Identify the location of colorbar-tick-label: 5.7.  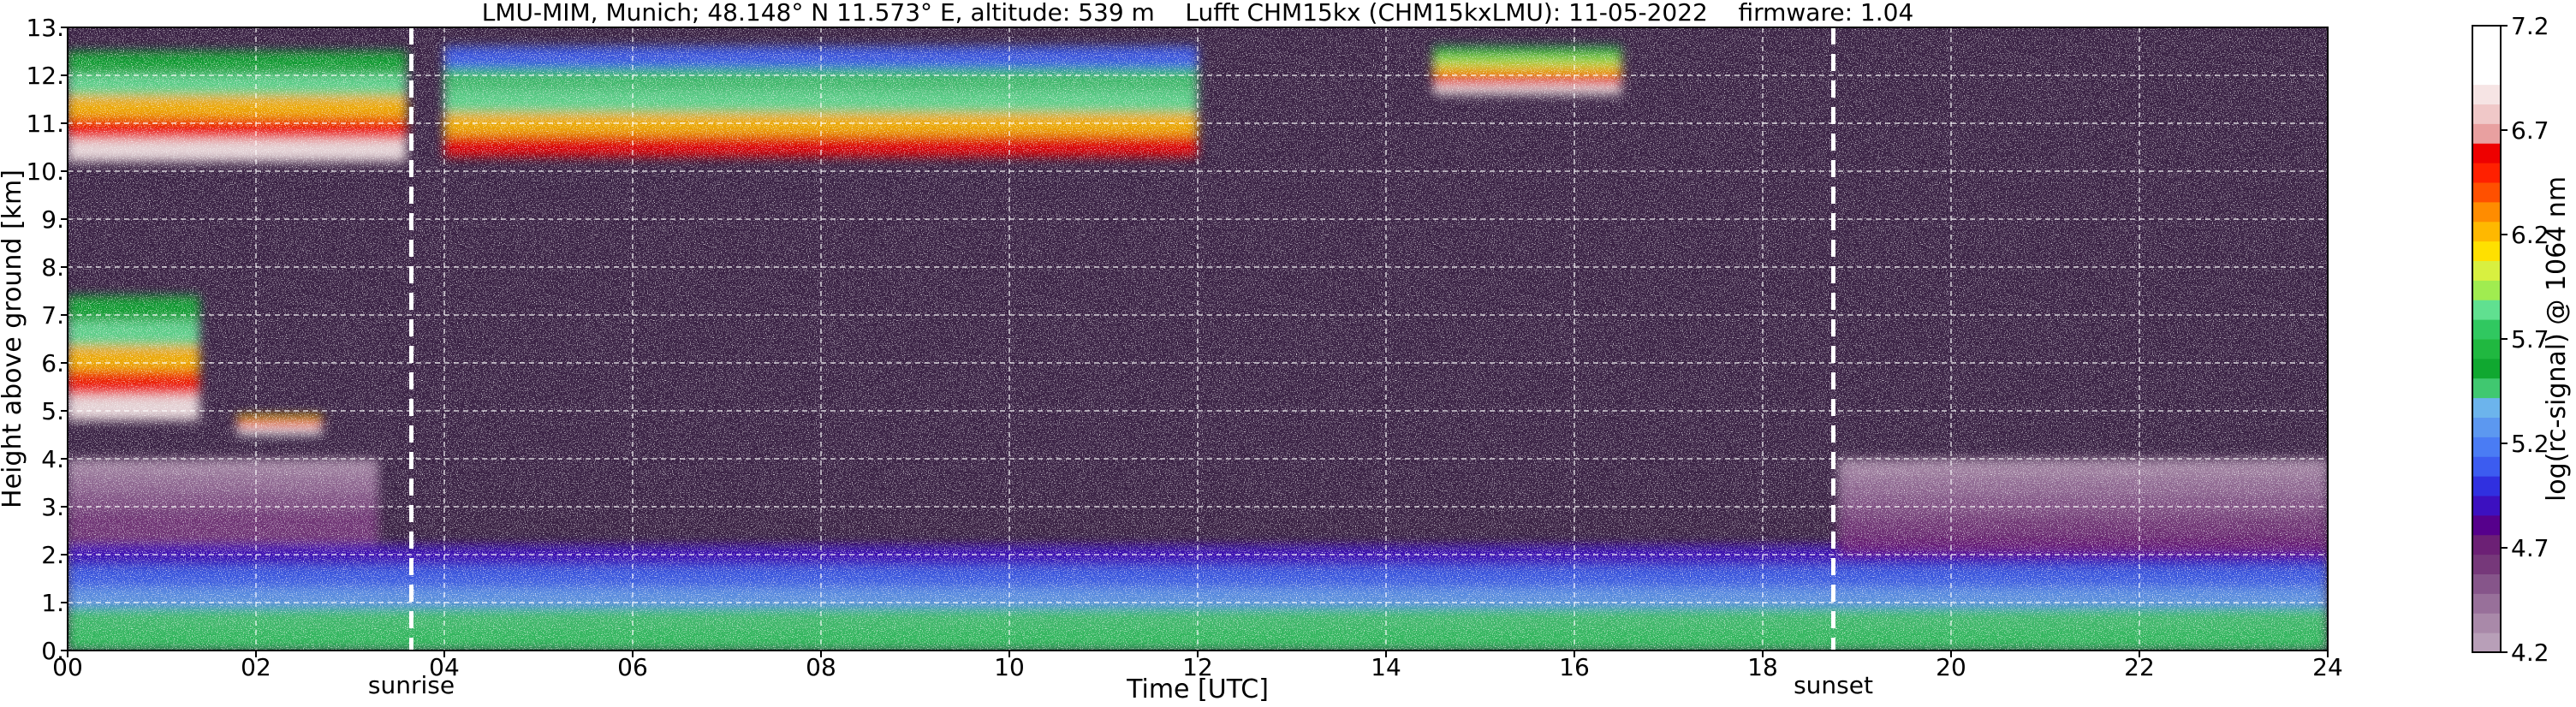
(2530, 339).